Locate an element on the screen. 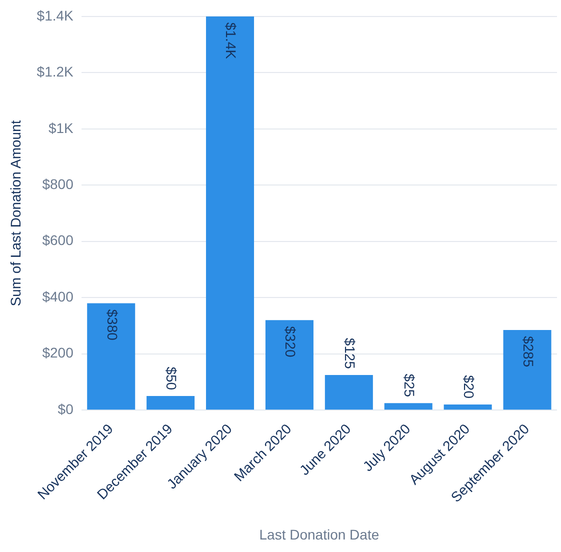 This screenshot has height=552, width=561. data-label: $125 is located at coordinates (350, 354).